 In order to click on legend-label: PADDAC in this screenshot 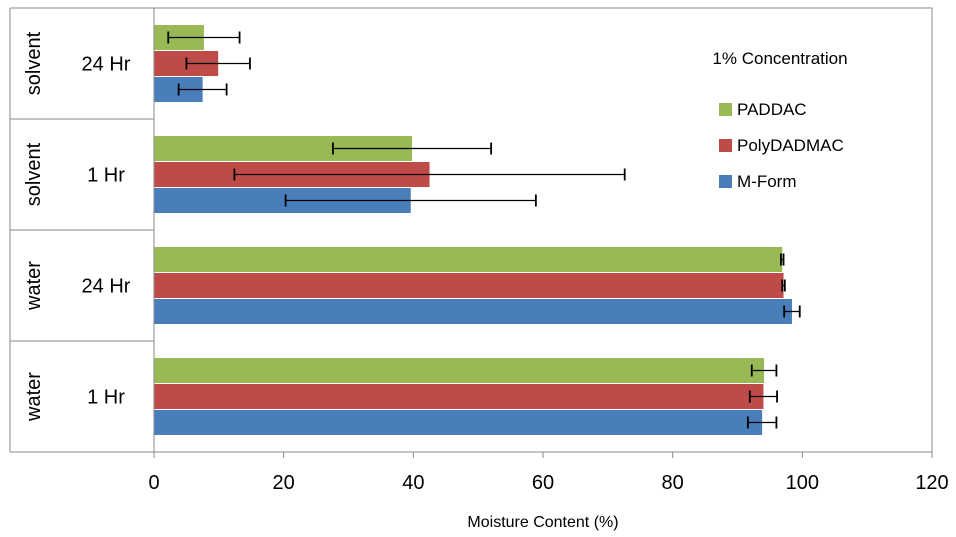, I will do `click(772, 109)`.